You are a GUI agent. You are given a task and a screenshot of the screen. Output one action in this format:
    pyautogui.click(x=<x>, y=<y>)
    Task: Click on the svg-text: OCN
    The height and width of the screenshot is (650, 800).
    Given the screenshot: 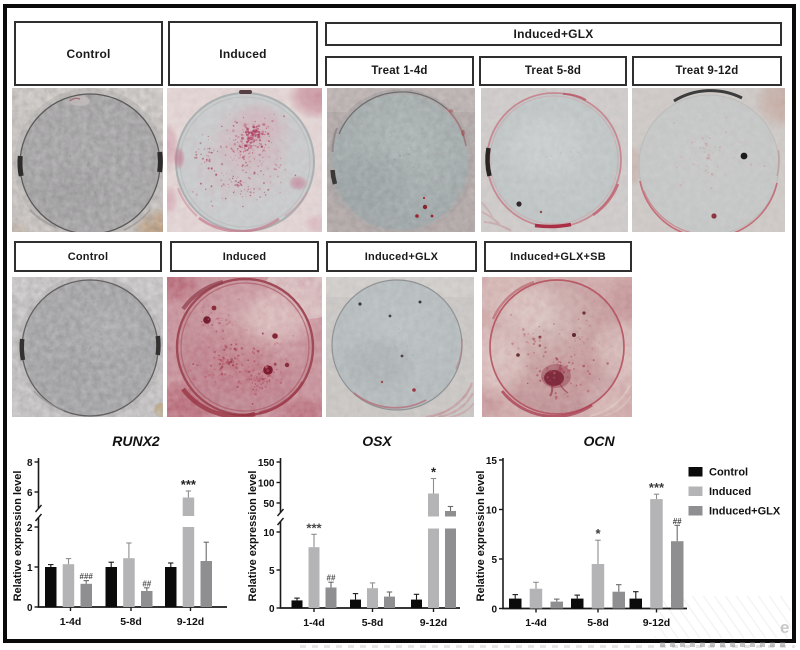 What is the action you would take?
    pyautogui.click(x=599, y=441)
    